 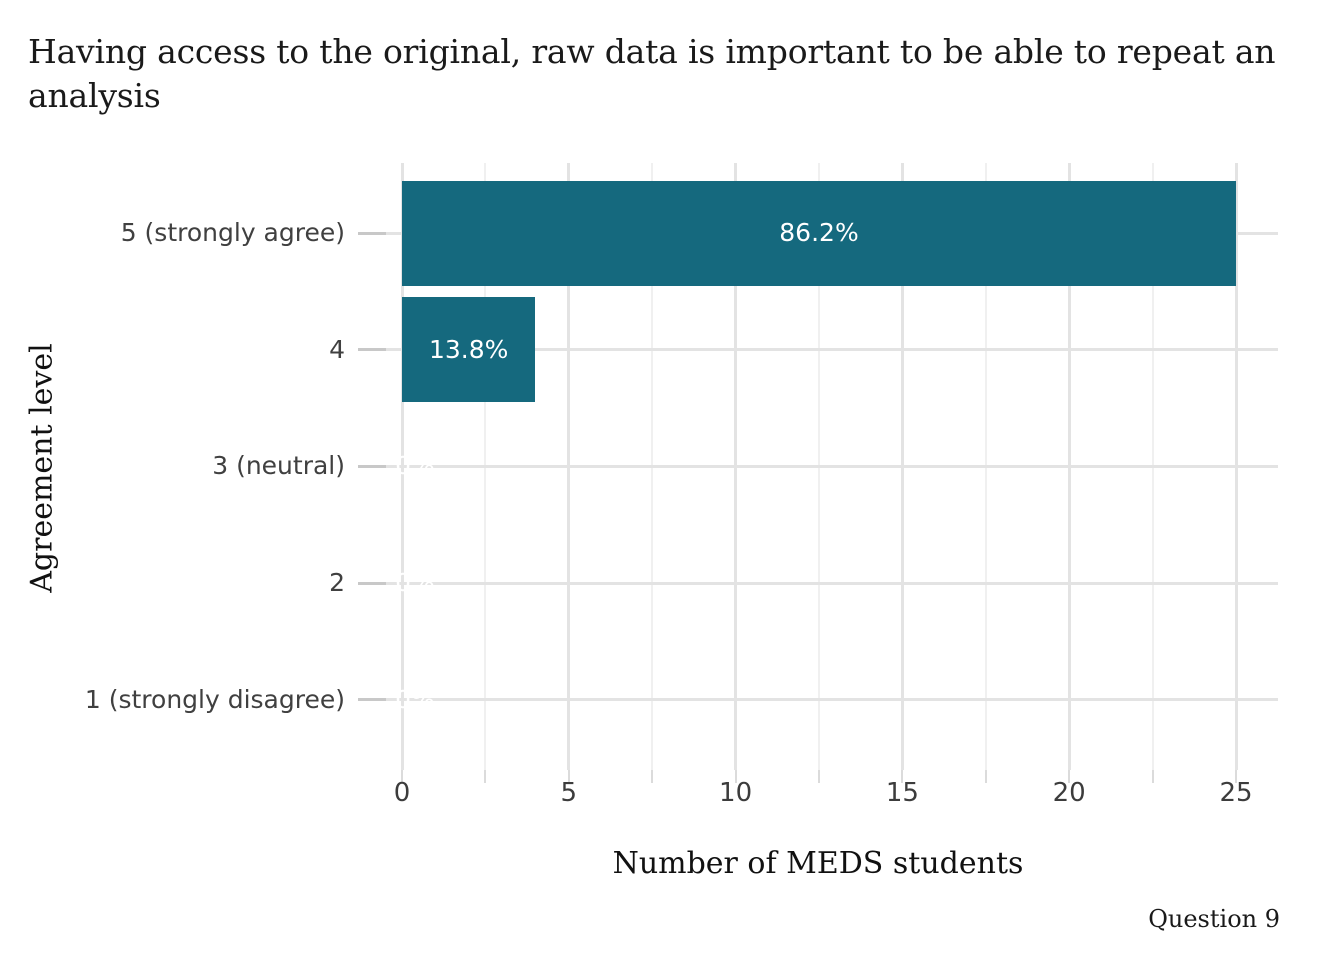 What do you see at coordinates (1069, 793) in the screenshot?
I see `x-axis-tick-label: 20` at bounding box center [1069, 793].